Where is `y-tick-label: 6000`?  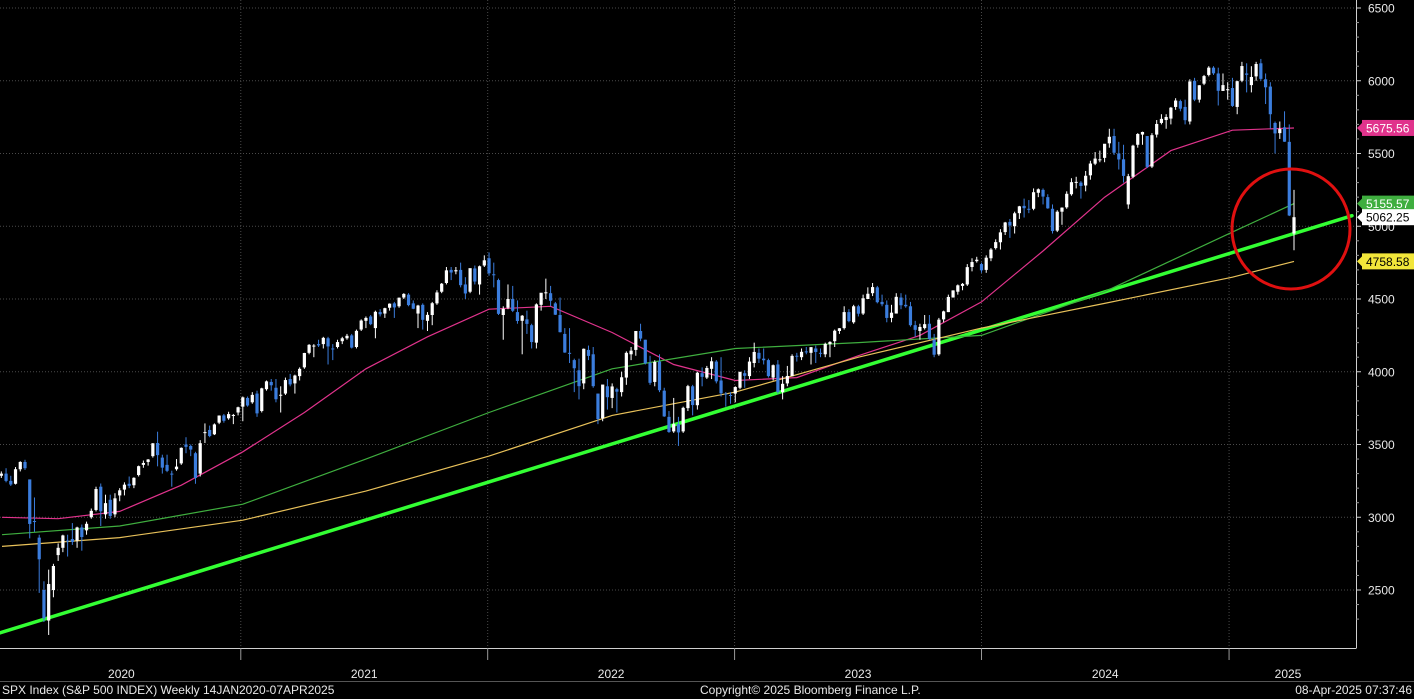 y-tick-label: 6000 is located at coordinates (1381, 81).